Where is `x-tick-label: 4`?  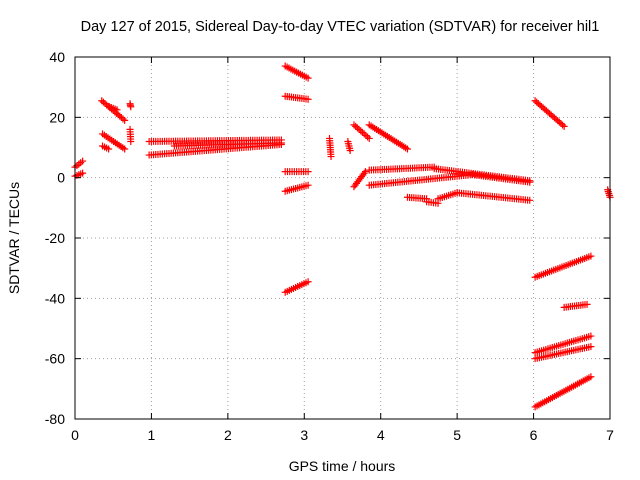
x-tick-label: 4 is located at coordinates (381, 435).